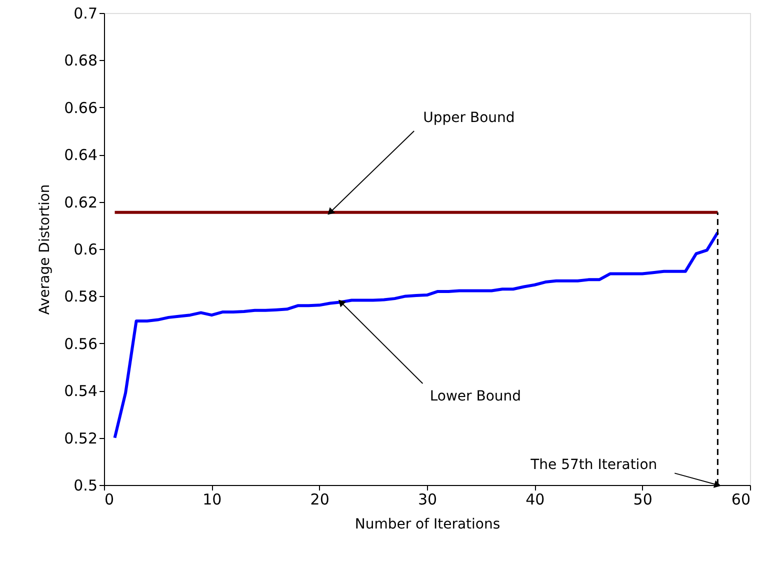  What do you see at coordinates (642, 499) in the screenshot?
I see `x-tick-label: 50` at bounding box center [642, 499].